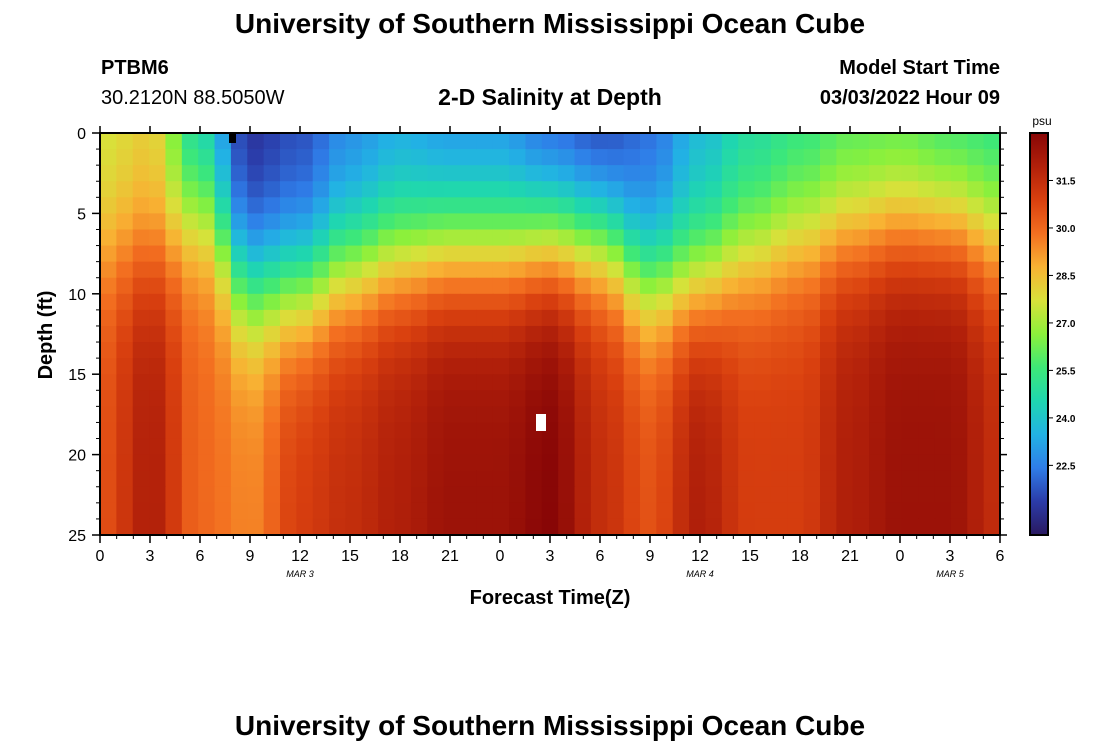 The image size is (1100, 750). I want to click on colorbar-tick-label: 25.5, so click(1066, 371).